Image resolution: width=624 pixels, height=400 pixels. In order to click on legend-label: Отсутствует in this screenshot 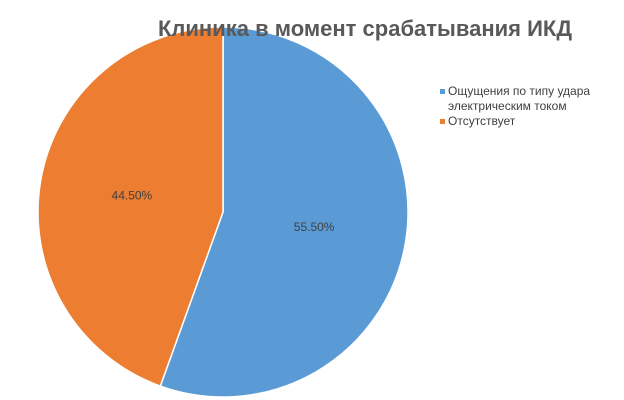, I will do `click(482, 121)`.